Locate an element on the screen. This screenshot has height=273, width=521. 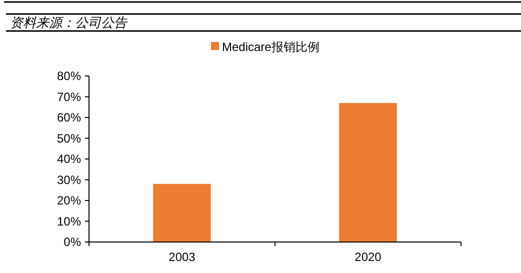
y-tick-label: 20% is located at coordinates (69, 201).